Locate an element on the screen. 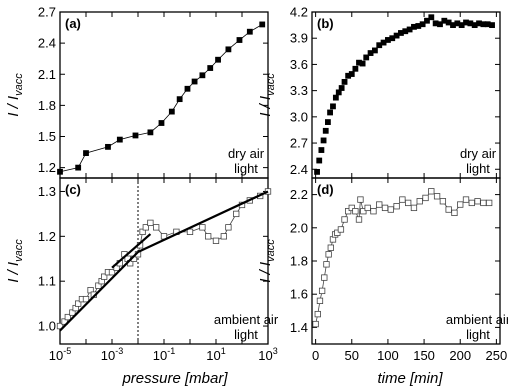  y-tick-label-c: 1.0 is located at coordinates (47, 326).